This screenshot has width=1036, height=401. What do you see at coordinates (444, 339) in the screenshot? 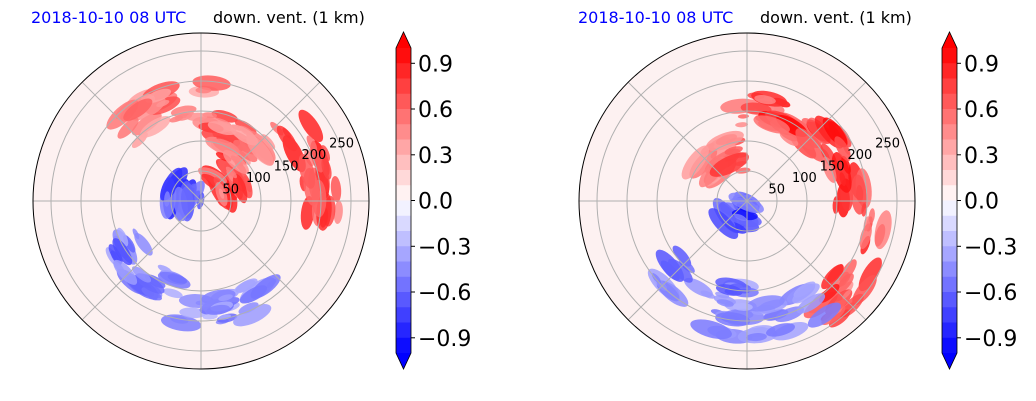
I see `colorbar-tick-label: −0.9` at bounding box center [444, 339].